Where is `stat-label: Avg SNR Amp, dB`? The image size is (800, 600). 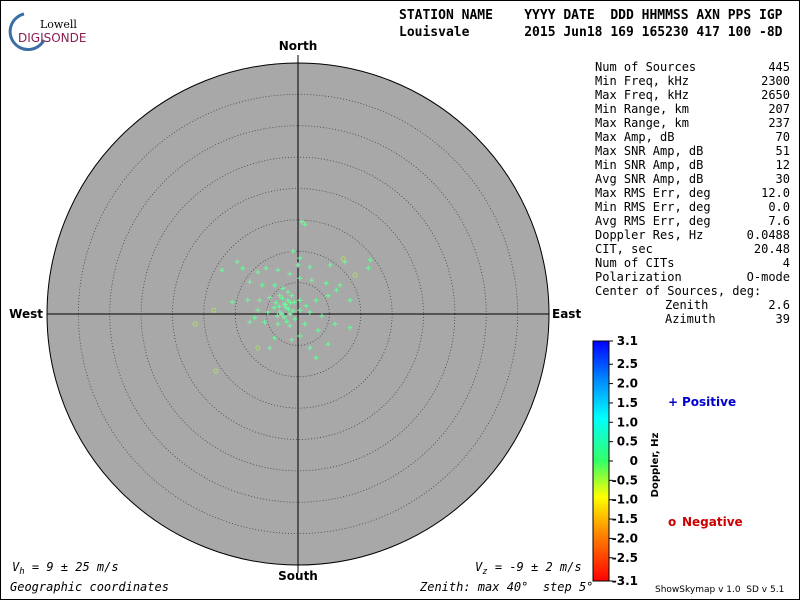 stat-label: Avg SNR Amp, dB is located at coordinates (649, 179).